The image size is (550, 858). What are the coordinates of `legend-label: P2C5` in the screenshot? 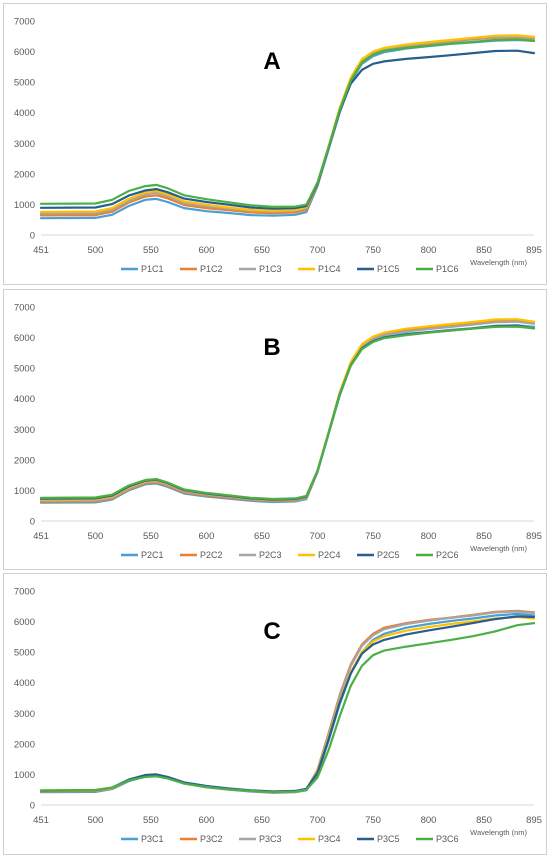 It's located at (388, 555).